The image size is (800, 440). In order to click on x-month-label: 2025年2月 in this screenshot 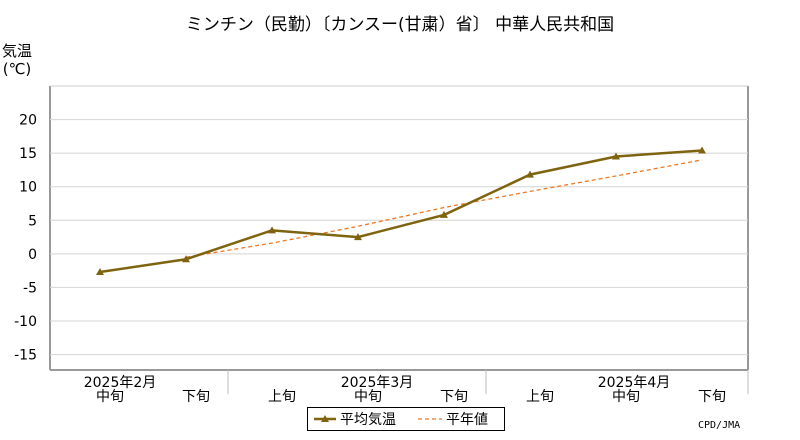, I will do `click(120, 383)`.